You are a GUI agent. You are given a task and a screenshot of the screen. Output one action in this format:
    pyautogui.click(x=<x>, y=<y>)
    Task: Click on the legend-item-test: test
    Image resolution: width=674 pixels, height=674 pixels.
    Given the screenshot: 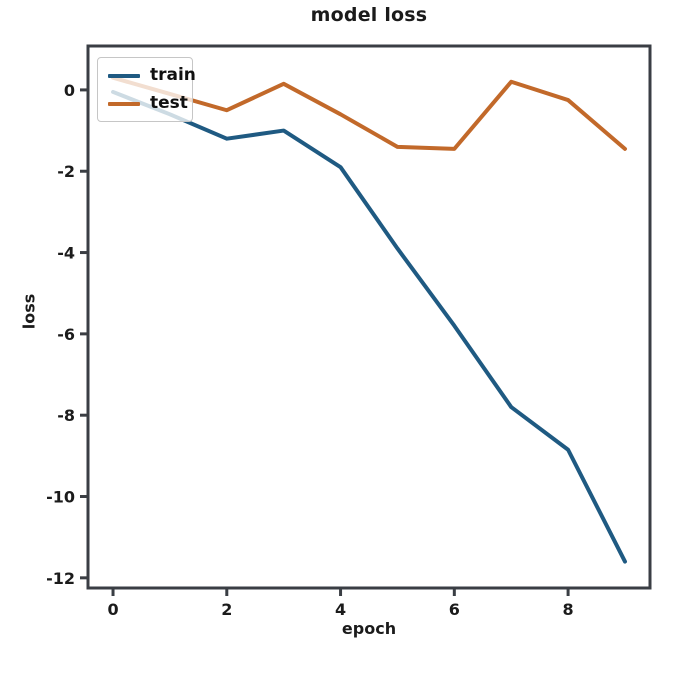 What is the action you would take?
    pyautogui.click(x=148, y=103)
    